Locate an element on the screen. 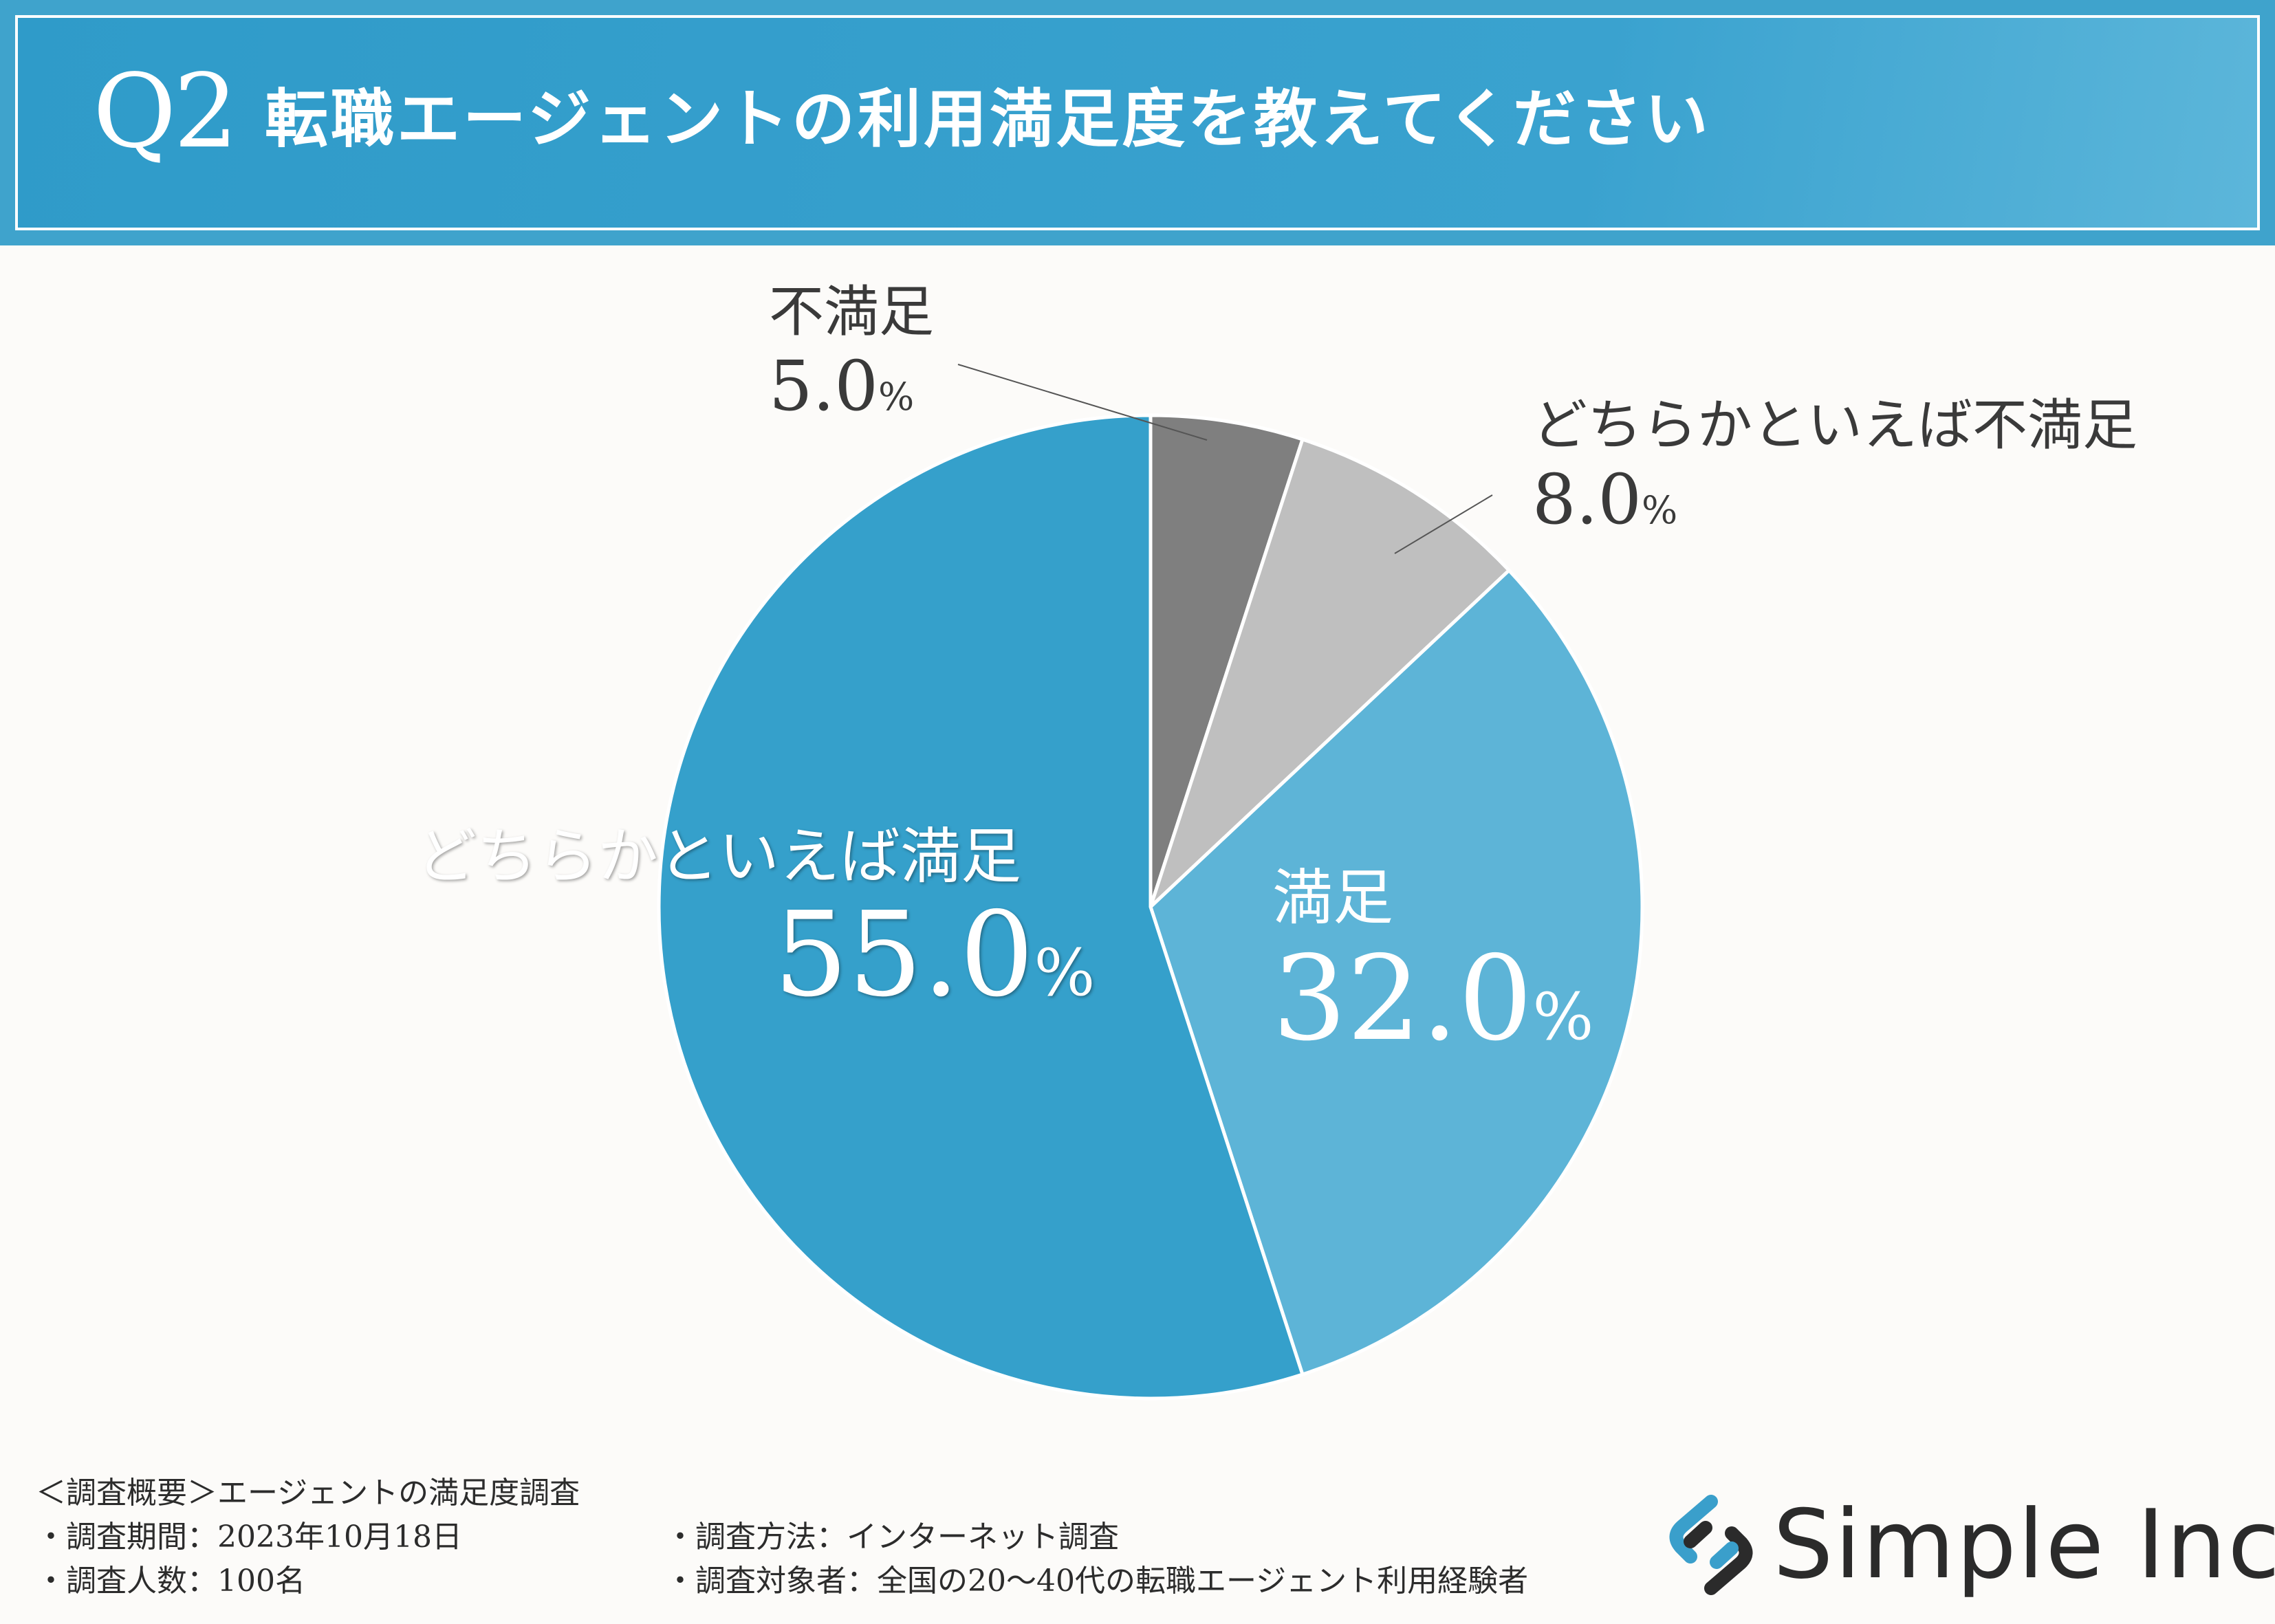  label-dissatisfied-unit: % is located at coordinates (896, 397).